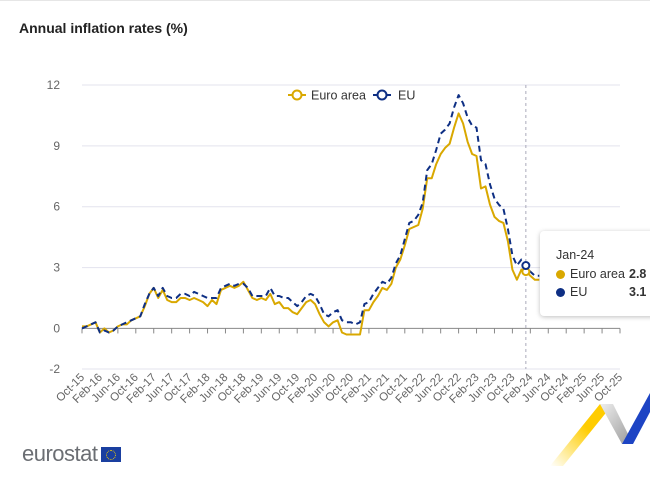 This screenshot has width=650, height=482. What do you see at coordinates (382, 95) in the screenshot?
I see `legend-eu-marker` at bounding box center [382, 95].